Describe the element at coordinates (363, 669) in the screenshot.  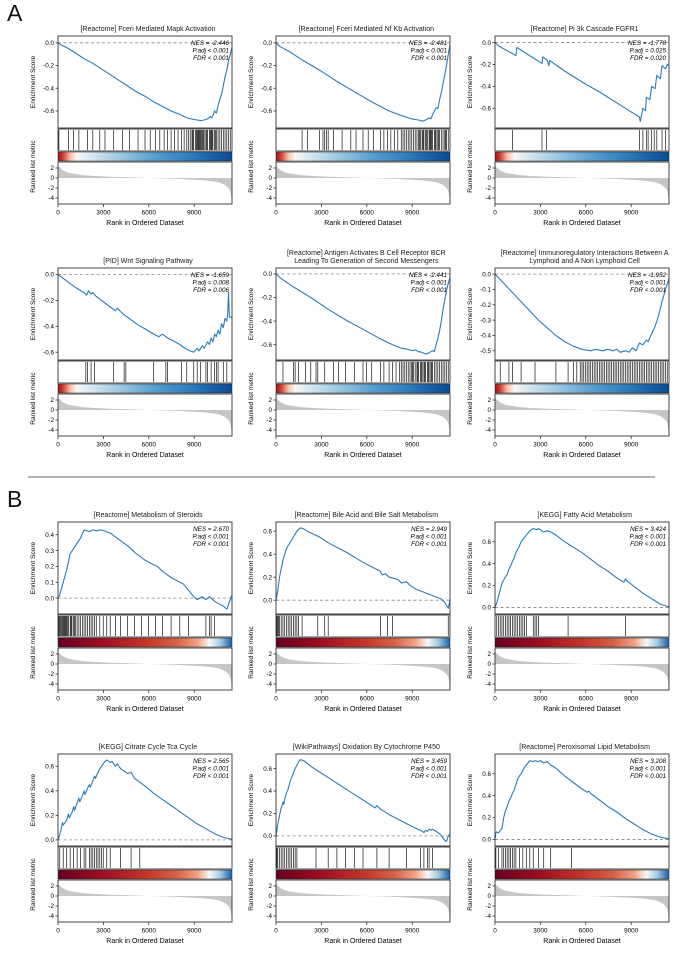
I see `metric-area` at that location.